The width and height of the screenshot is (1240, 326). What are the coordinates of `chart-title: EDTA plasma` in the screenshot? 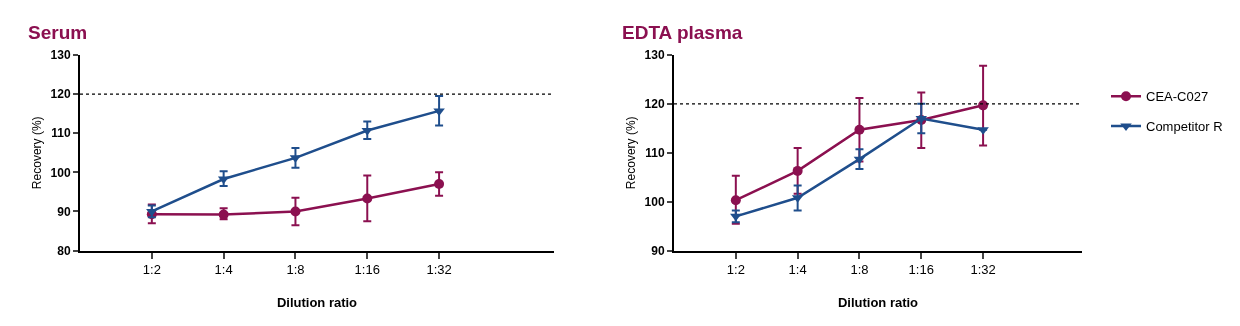 It's located at (682, 32).